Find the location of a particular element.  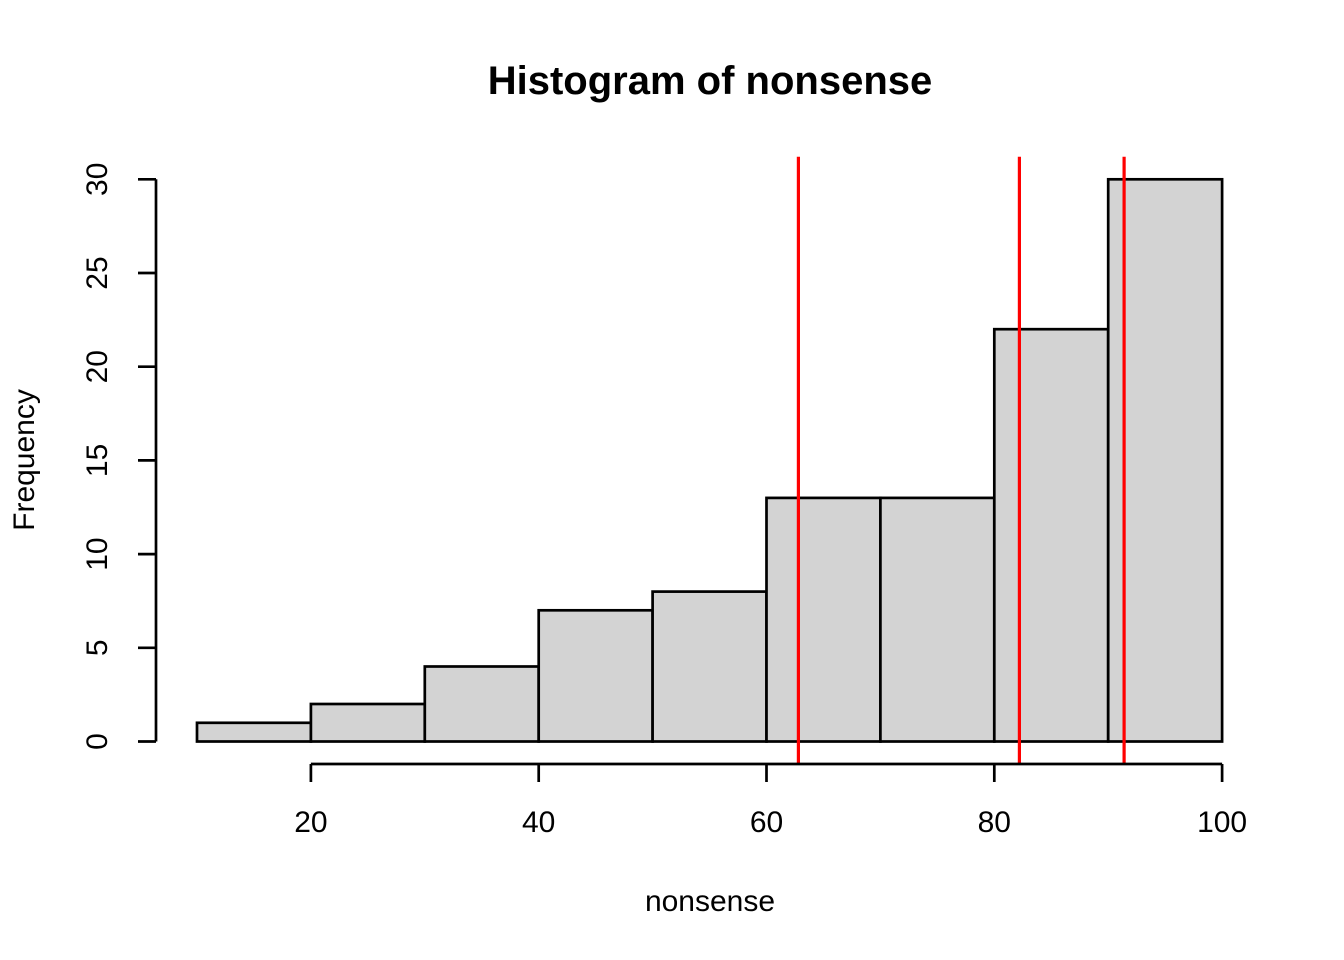

x-tick-label: 80 is located at coordinates (994, 822).